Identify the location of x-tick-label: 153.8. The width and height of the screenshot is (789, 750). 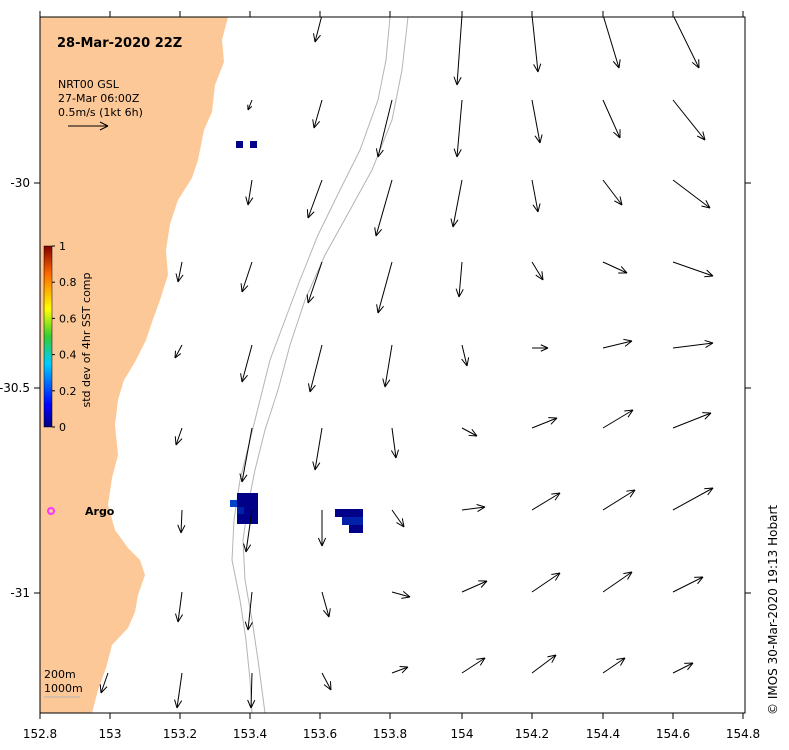
(390, 734).